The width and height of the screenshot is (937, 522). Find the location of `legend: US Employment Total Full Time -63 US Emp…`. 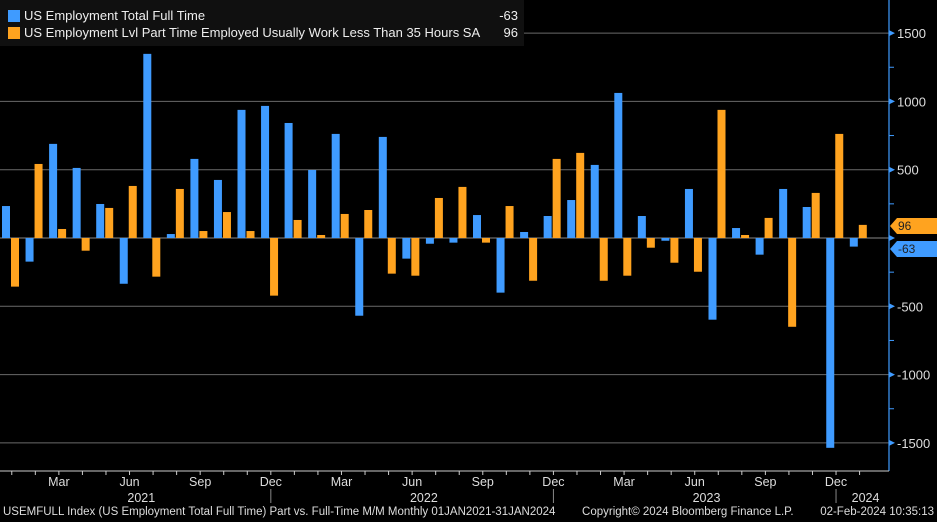

legend: US Employment Total Full Time -63 US Emp… is located at coordinates (262, 23).